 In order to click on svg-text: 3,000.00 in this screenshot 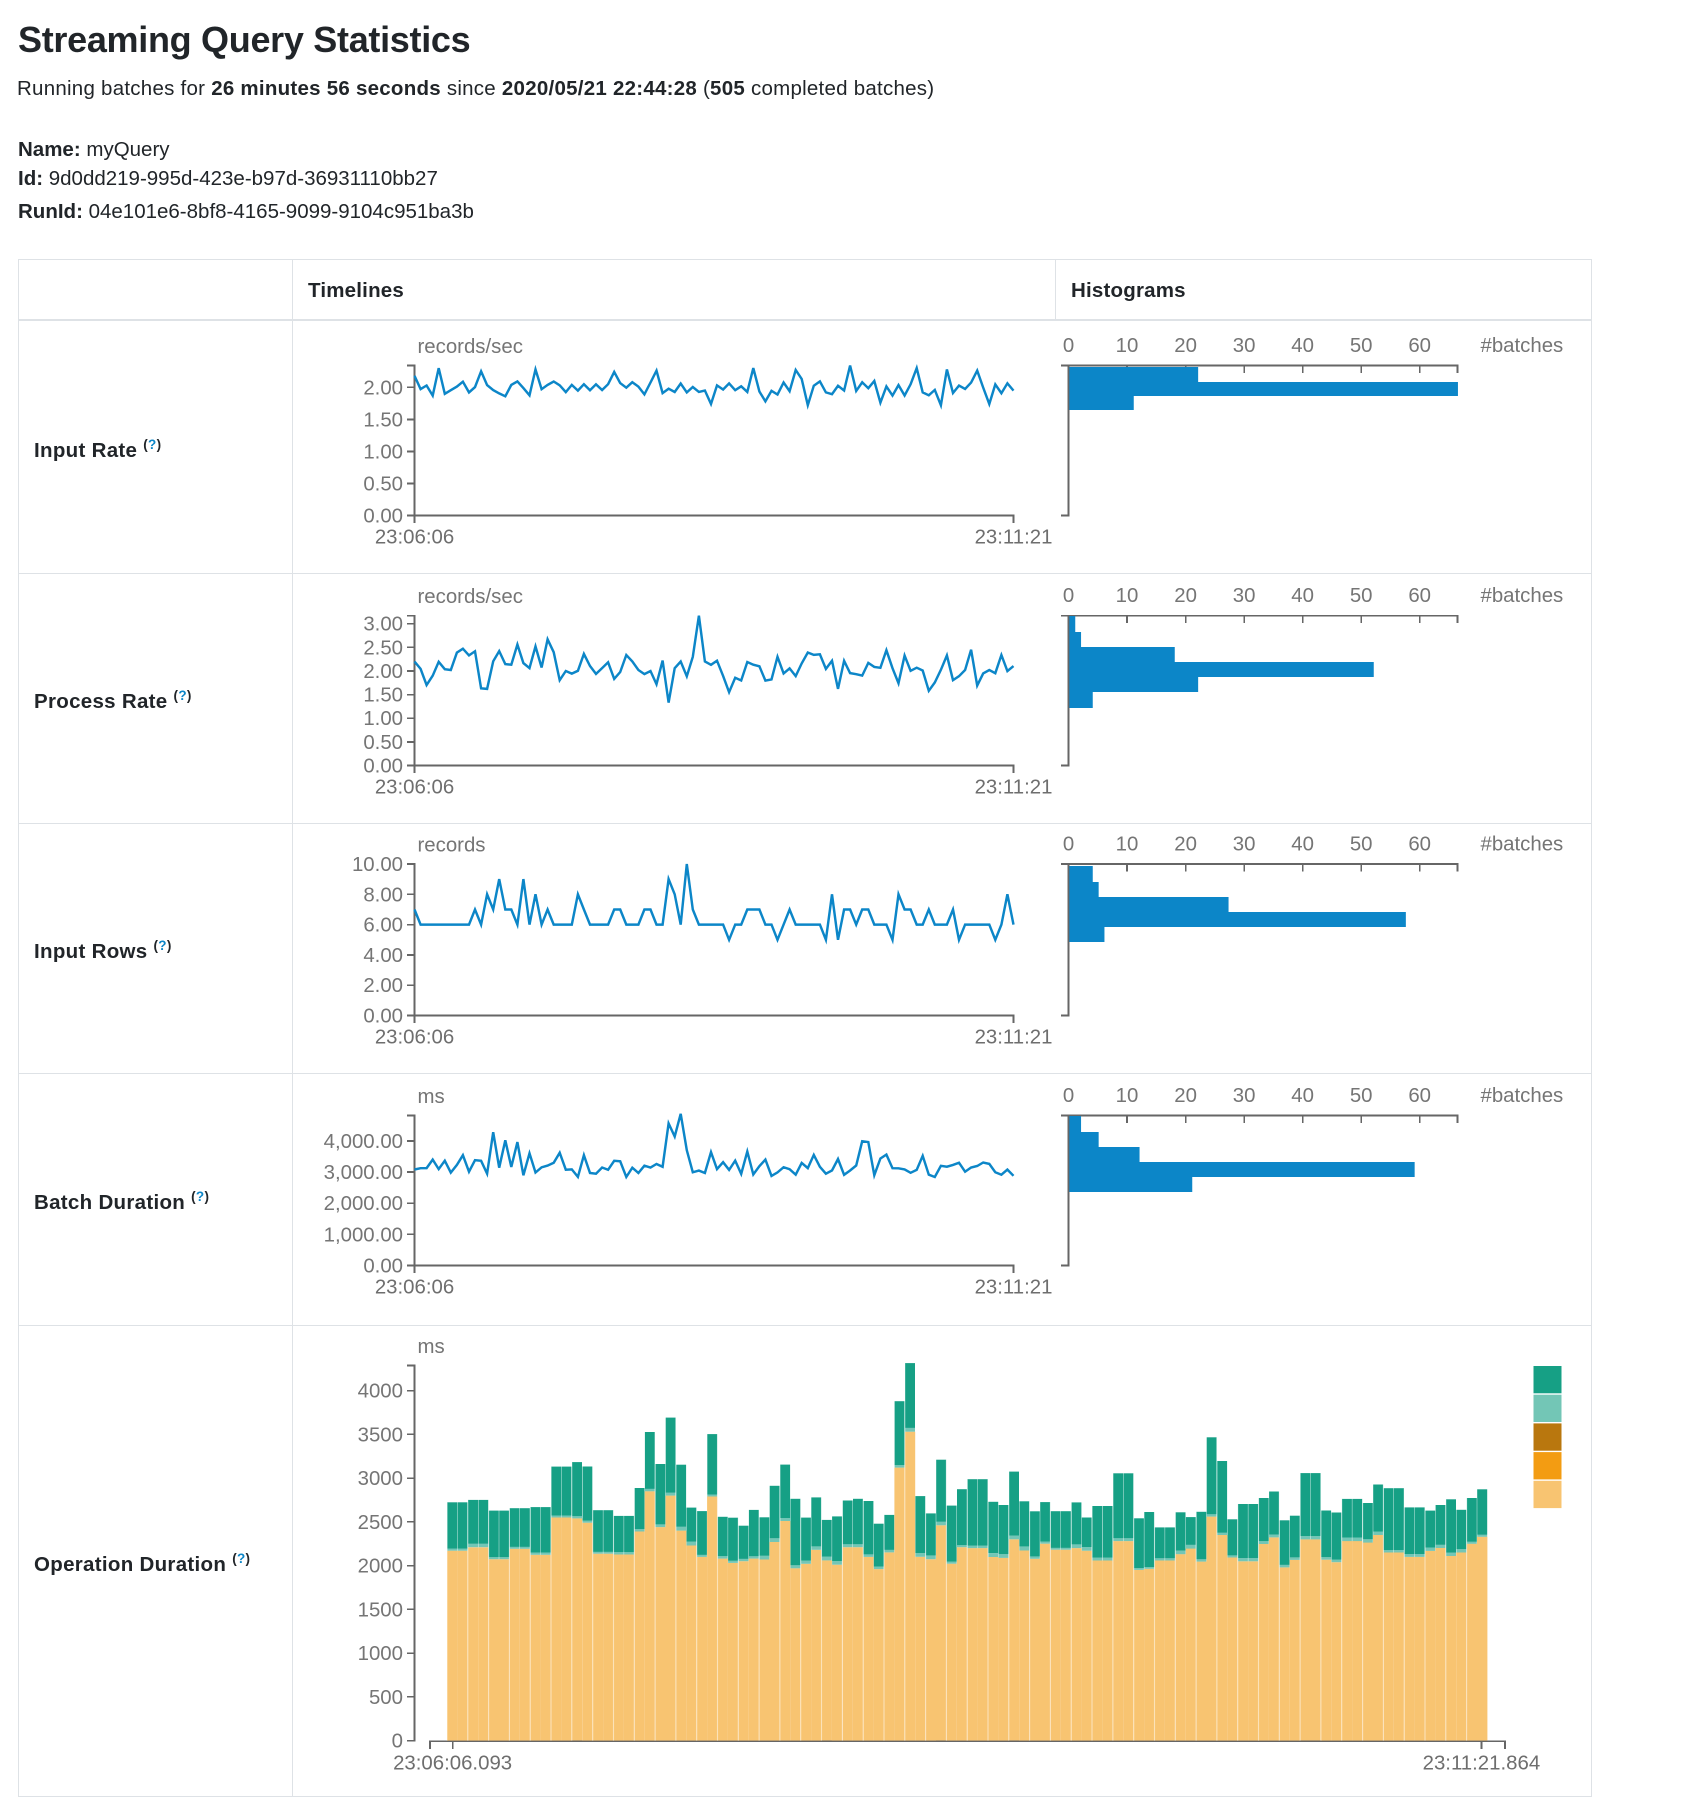, I will do `click(363, 1173)`.